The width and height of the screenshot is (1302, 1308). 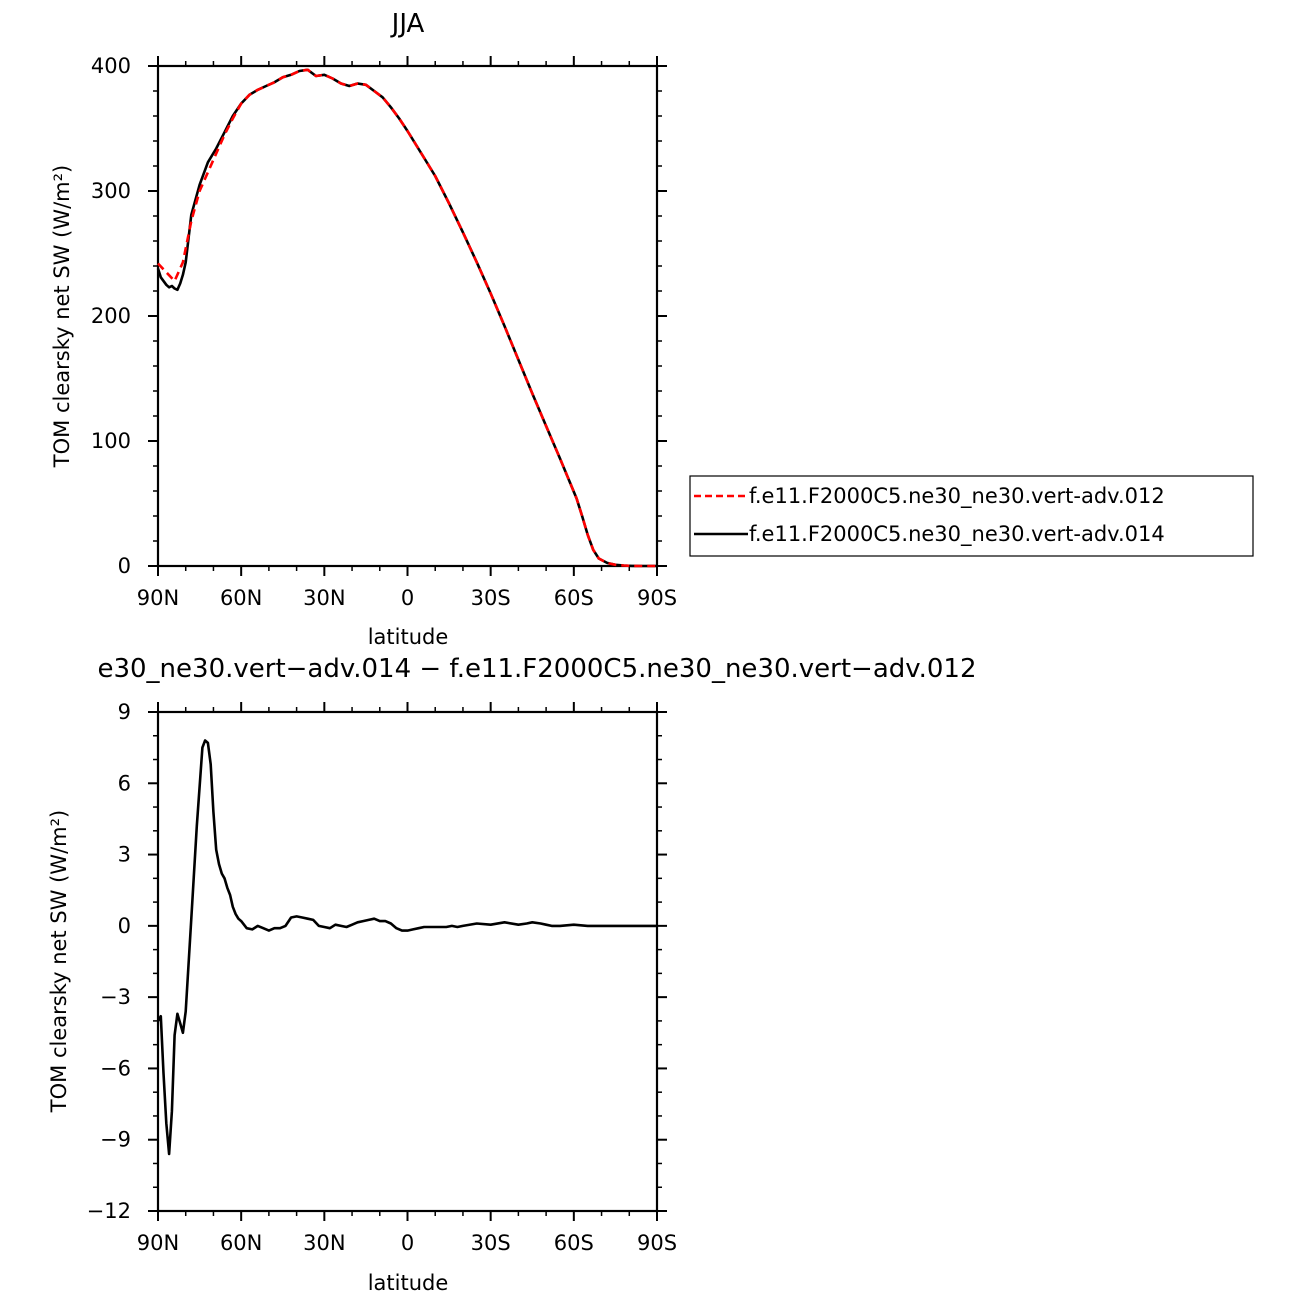 What do you see at coordinates (109, 1211) in the screenshot?
I see `bottom-y-tick-label: −12` at bounding box center [109, 1211].